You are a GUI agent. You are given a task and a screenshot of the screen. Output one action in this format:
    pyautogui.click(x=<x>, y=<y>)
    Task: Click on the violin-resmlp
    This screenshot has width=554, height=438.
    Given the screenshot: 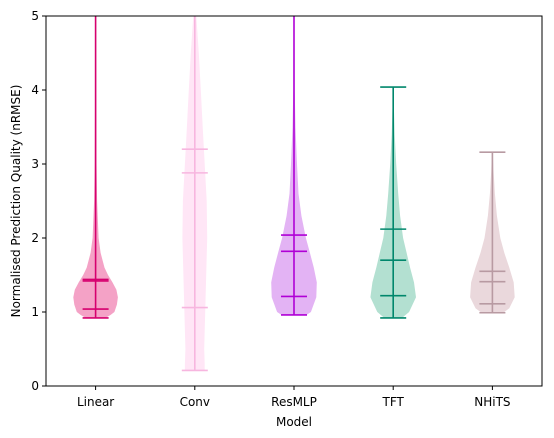 What is the action you would take?
    pyautogui.click(x=294, y=166)
    